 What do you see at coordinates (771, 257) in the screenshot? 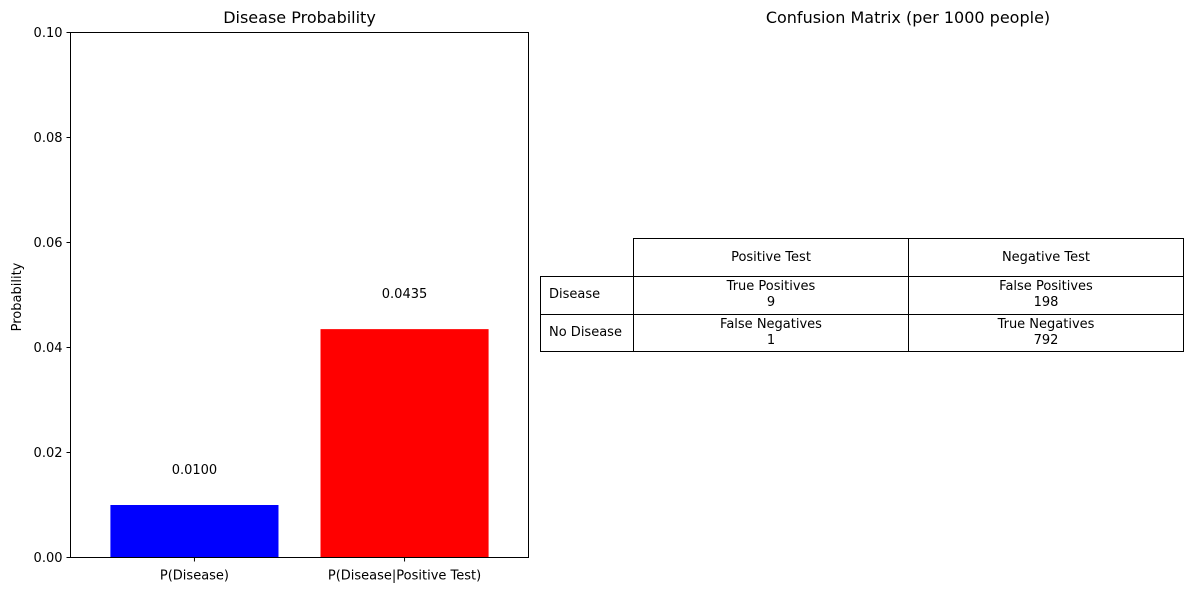
I see `column-header-positive-test: Positive Test` at bounding box center [771, 257].